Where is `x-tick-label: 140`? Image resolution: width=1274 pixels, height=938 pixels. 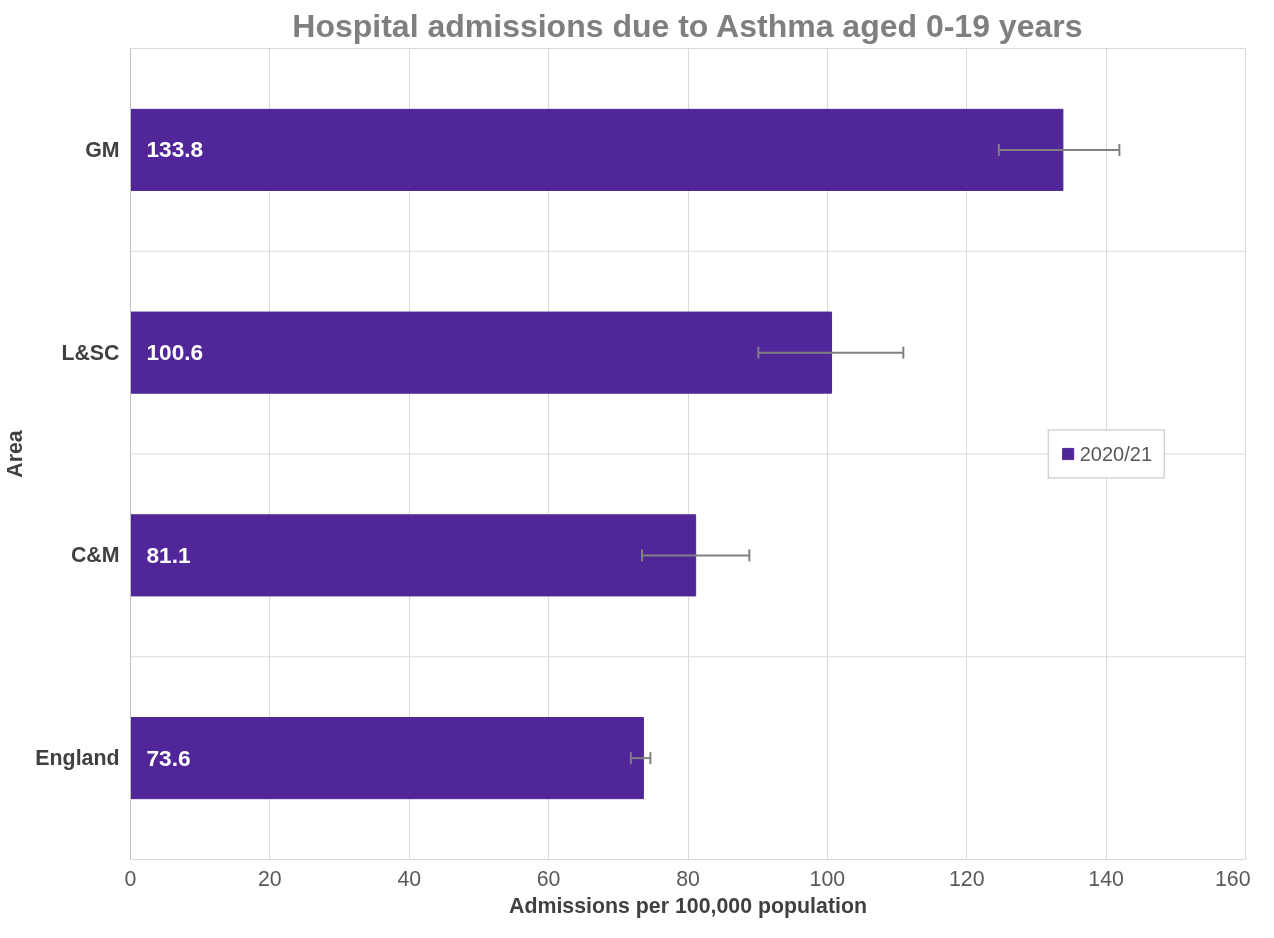 x-tick-label: 140 is located at coordinates (1106, 878).